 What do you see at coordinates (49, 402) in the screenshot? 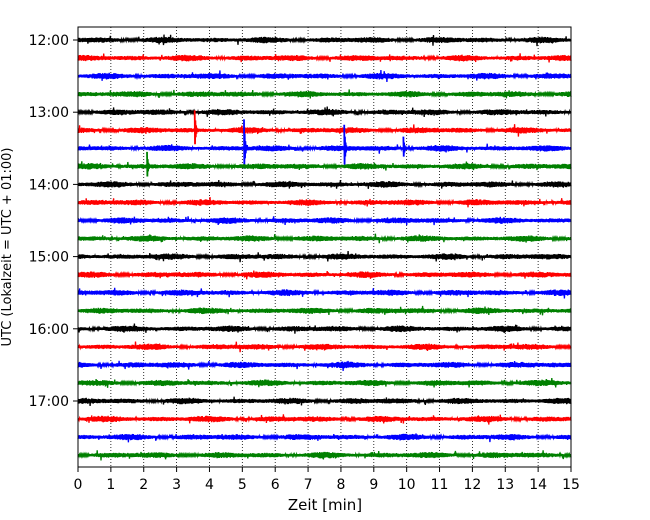
I see `y-tick-label: 17:00` at bounding box center [49, 402].